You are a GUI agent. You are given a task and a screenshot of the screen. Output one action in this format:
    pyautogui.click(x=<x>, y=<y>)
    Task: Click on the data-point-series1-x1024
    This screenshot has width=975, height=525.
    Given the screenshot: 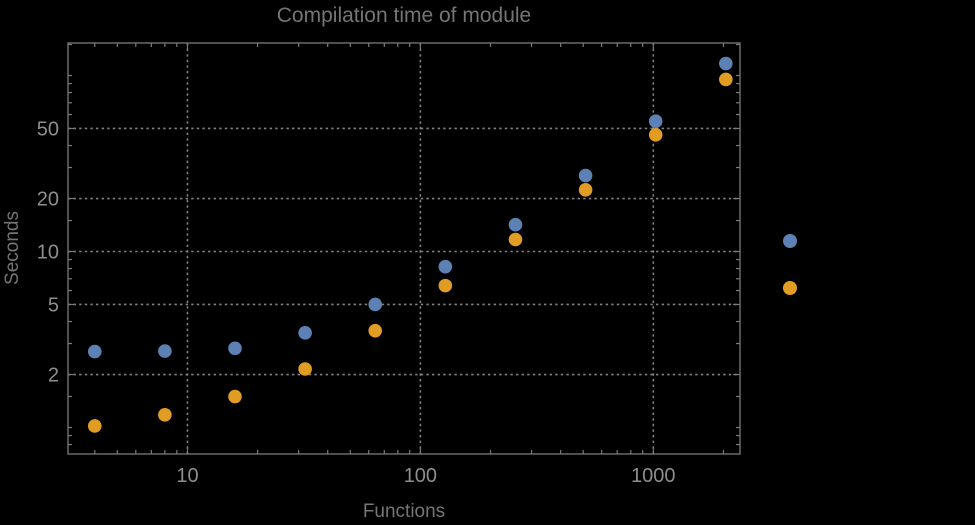 What is the action you would take?
    pyautogui.click(x=655, y=121)
    